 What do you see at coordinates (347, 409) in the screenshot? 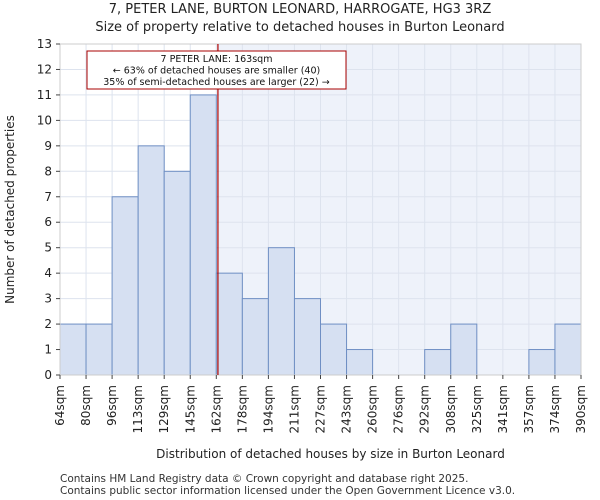
I see `x-tick-label: 243sqm` at bounding box center [347, 409].